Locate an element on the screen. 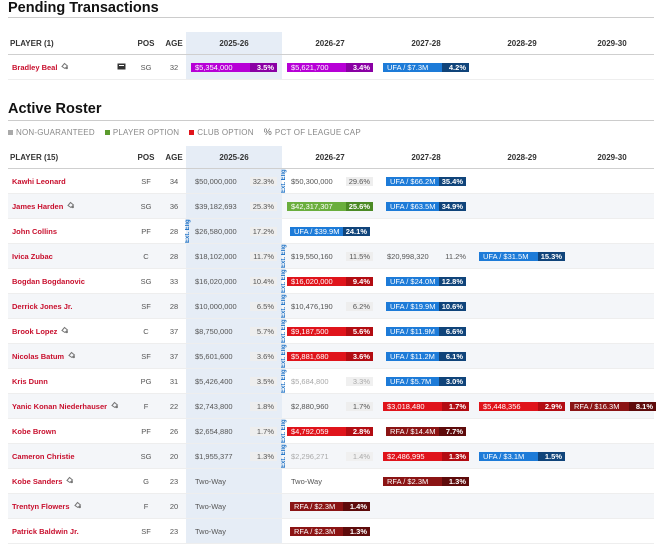  salary-box: $5,448,356 2.9% is located at coordinates (522, 406).